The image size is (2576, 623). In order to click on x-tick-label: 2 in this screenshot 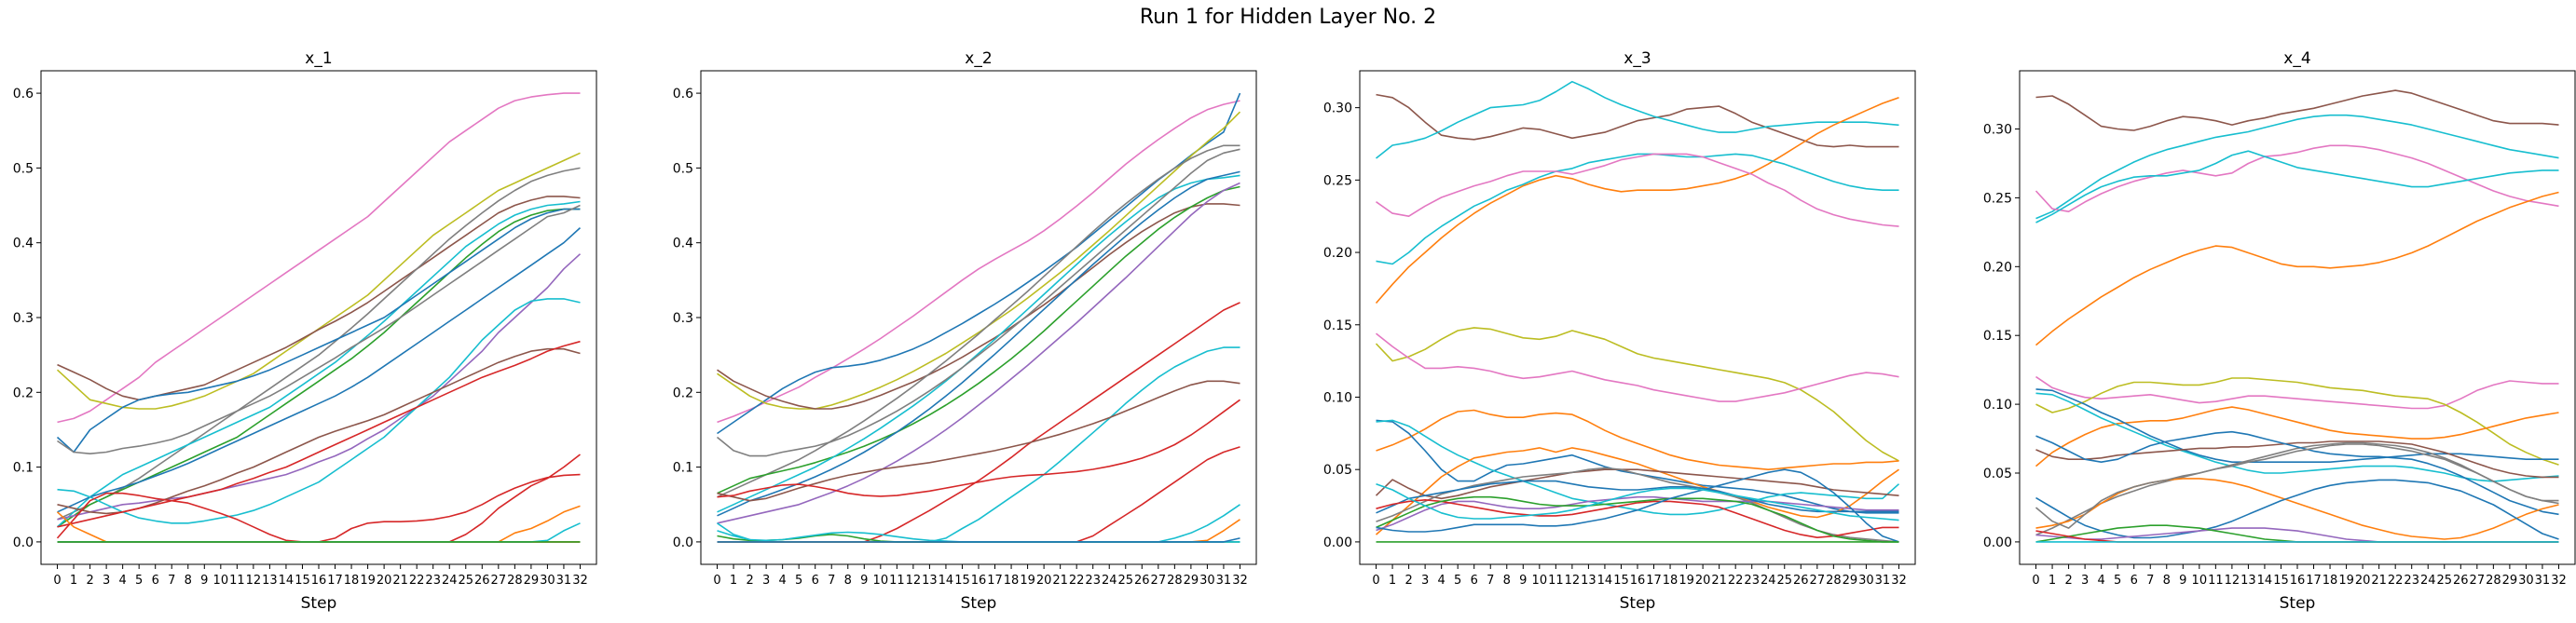, I will do `click(749, 581)`.